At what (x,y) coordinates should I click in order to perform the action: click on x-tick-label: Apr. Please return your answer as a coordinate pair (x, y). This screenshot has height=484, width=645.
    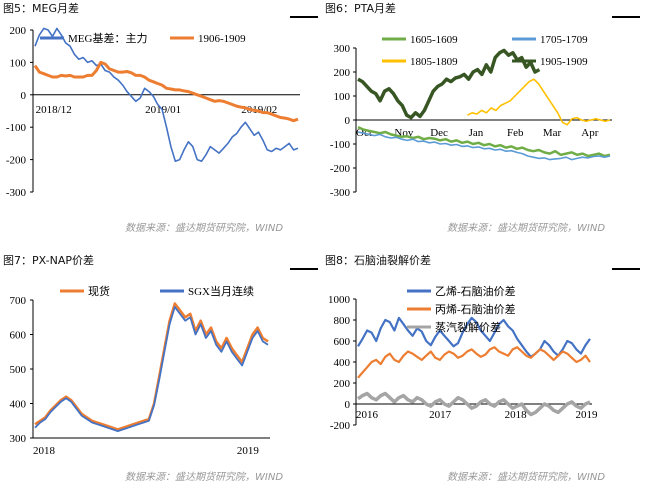
    Looking at the image, I should click on (589, 133).